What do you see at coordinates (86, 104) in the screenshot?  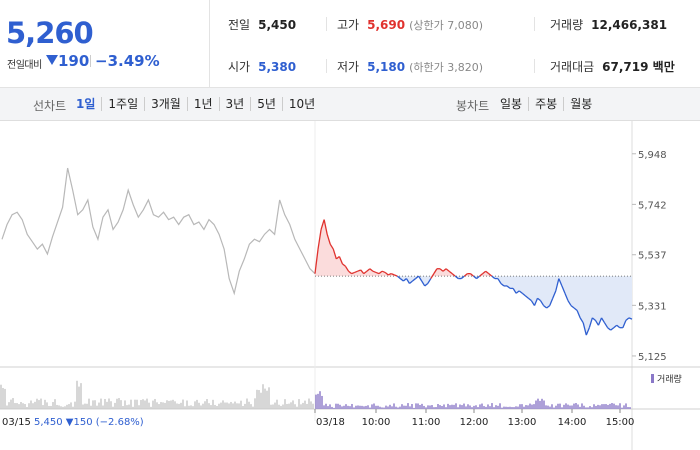 I see `period-tab-0: 1일` at bounding box center [86, 104].